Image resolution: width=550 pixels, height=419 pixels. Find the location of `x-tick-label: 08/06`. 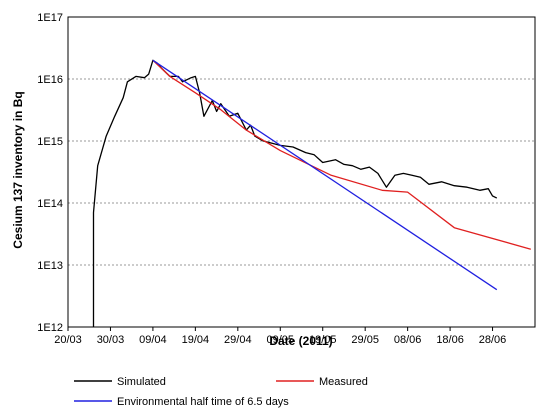

x-tick-label: 08/06 is located at coordinates (408, 340).